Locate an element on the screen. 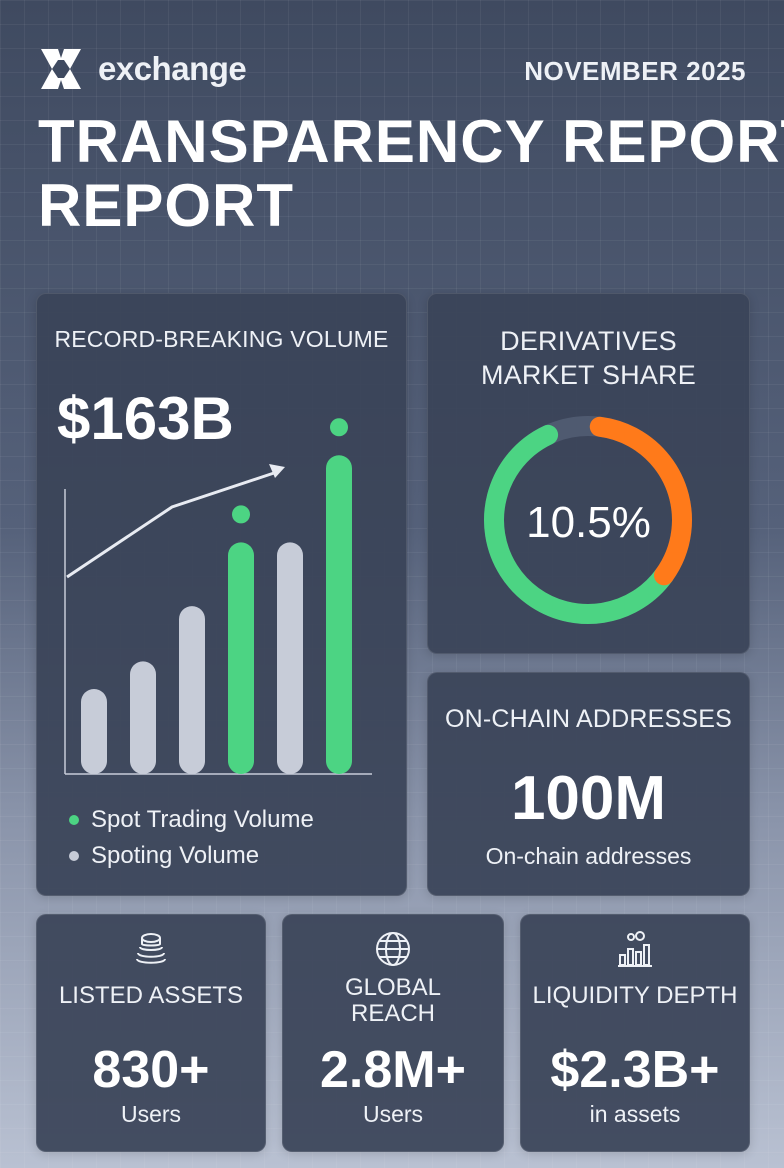 The height and width of the screenshot is (1168, 784). onchain-subtitle: On-chain addresses is located at coordinates (588, 856).